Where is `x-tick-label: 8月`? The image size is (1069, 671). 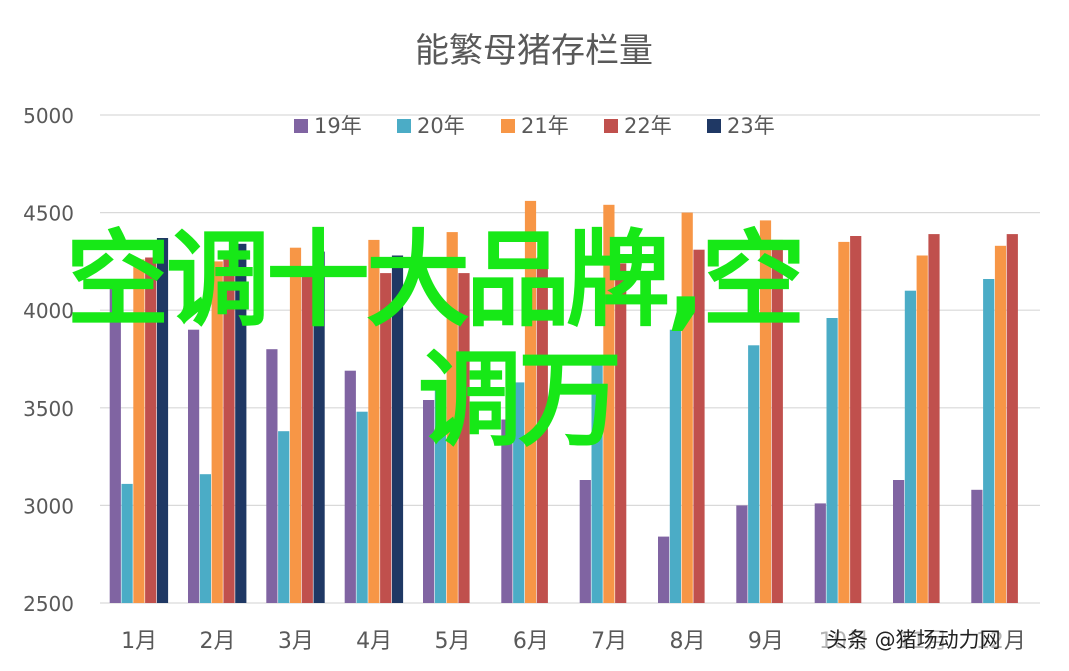
x-tick-label: 8月 is located at coordinates (688, 641).